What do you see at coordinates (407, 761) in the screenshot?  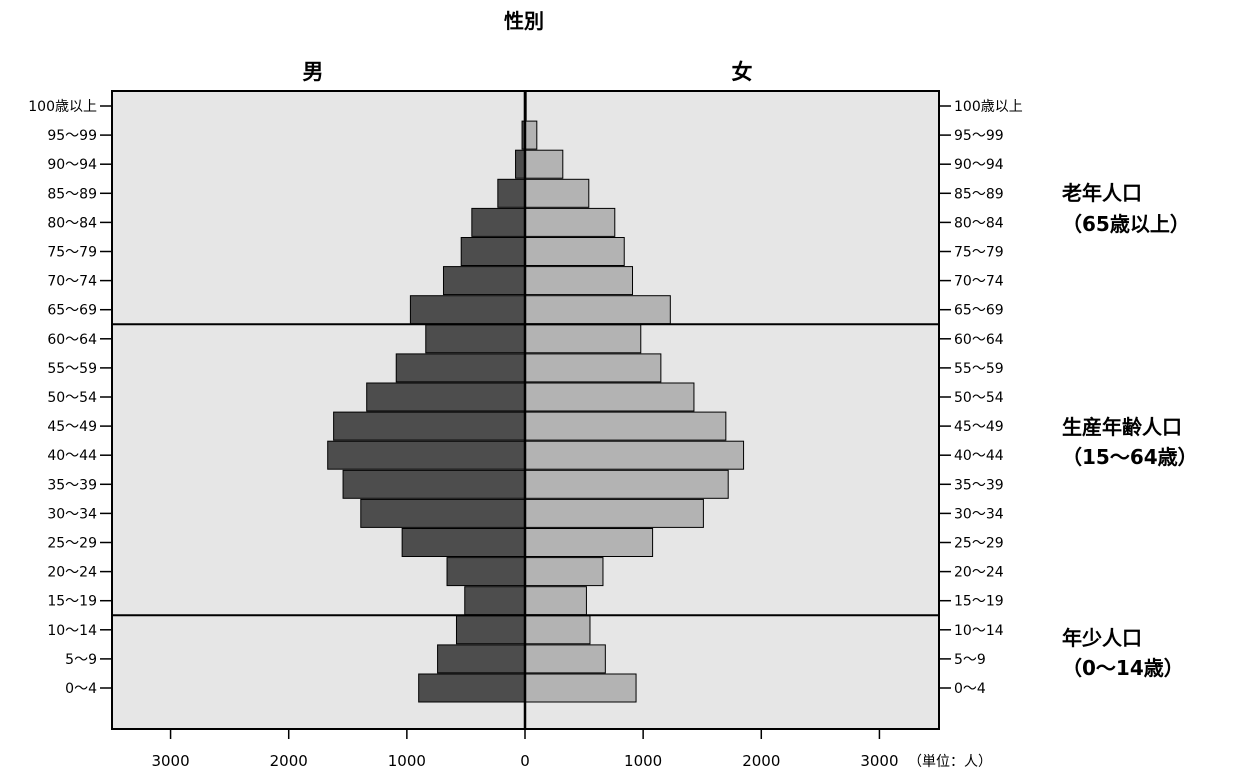 I see `x-tick-label-2: 1000` at bounding box center [407, 761].